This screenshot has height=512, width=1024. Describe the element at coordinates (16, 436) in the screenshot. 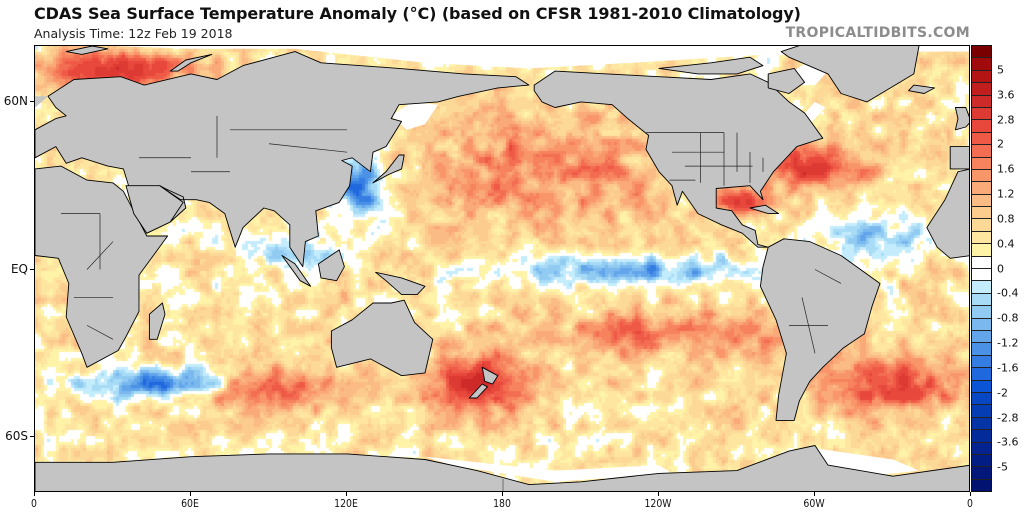

I see `lat-tick-label: 60S` at that location.